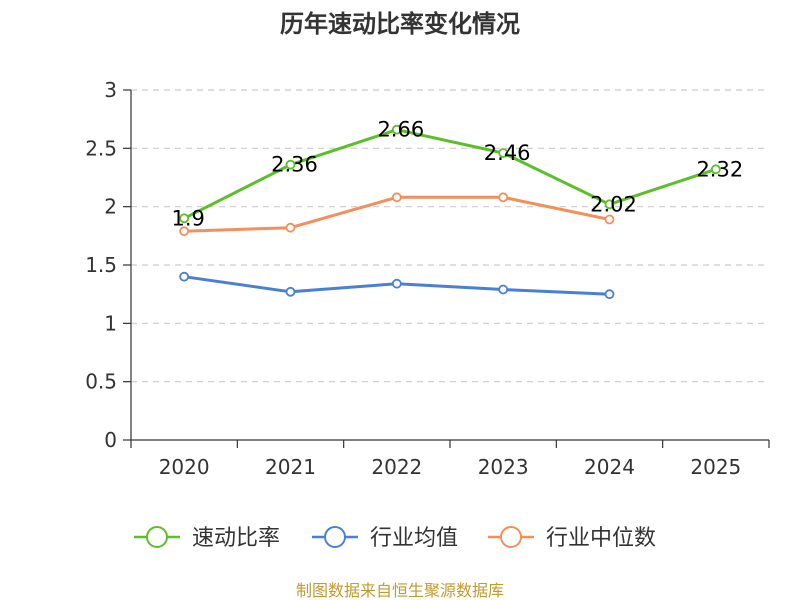  I want to click on point-s2-2024, so click(609, 219).